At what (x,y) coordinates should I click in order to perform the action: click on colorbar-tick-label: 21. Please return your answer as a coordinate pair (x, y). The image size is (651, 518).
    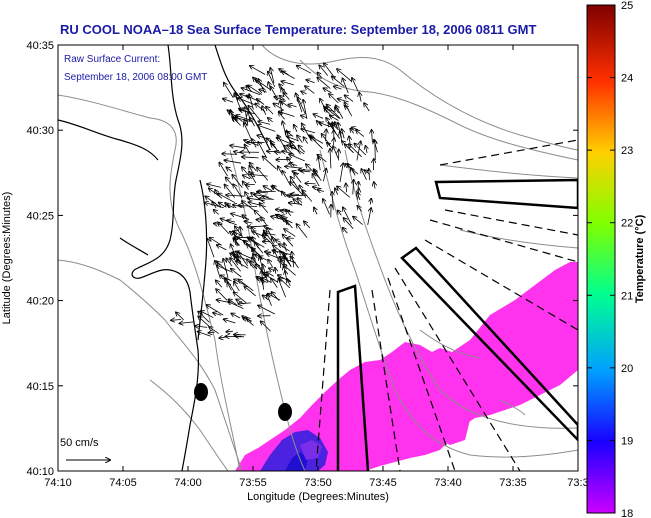
    Looking at the image, I should click on (627, 296).